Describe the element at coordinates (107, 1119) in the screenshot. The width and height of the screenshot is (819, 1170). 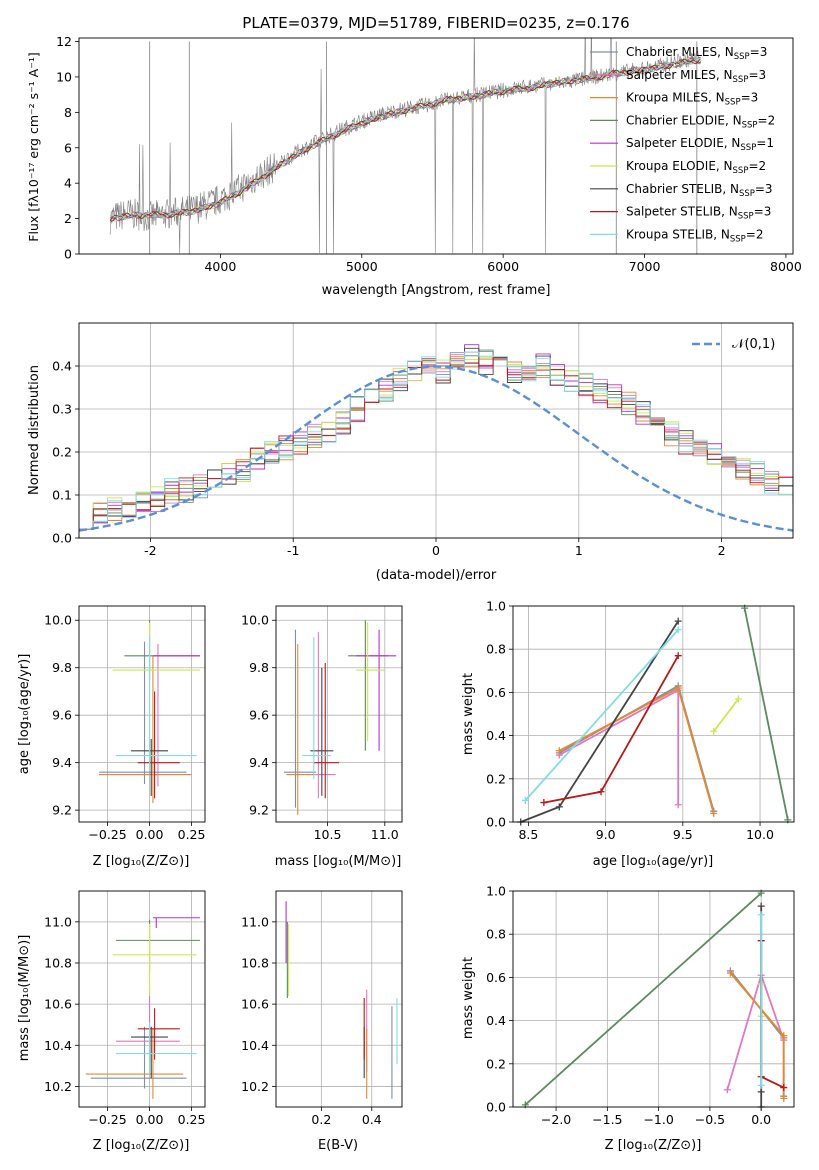
I see `x-tick-label: −0.25` at that location.